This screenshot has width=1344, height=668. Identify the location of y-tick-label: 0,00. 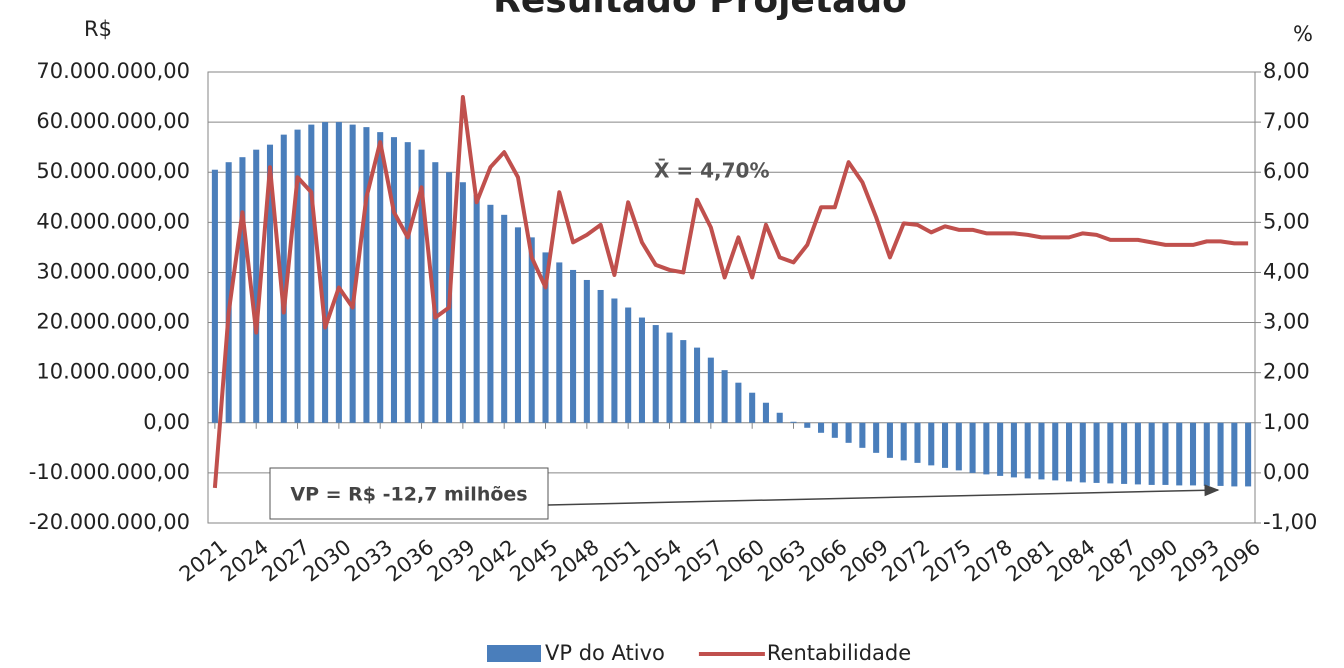
(166, 422).